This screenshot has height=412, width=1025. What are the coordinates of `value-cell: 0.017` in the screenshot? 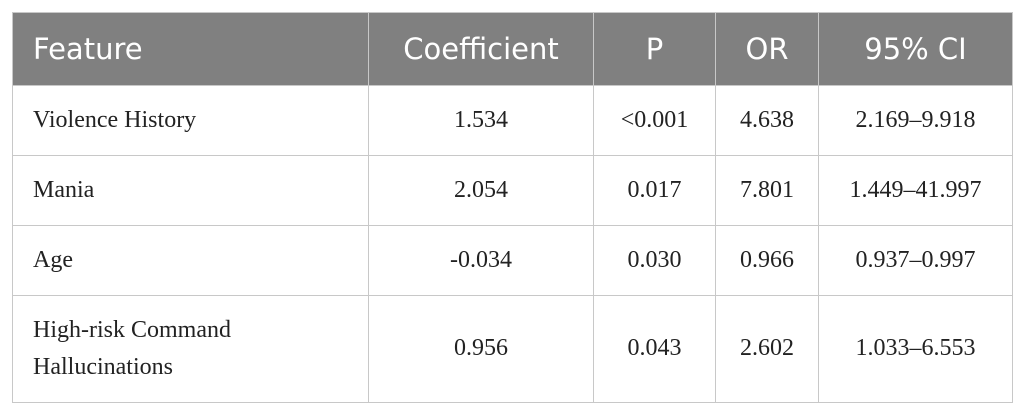 It's located at (654, 190).